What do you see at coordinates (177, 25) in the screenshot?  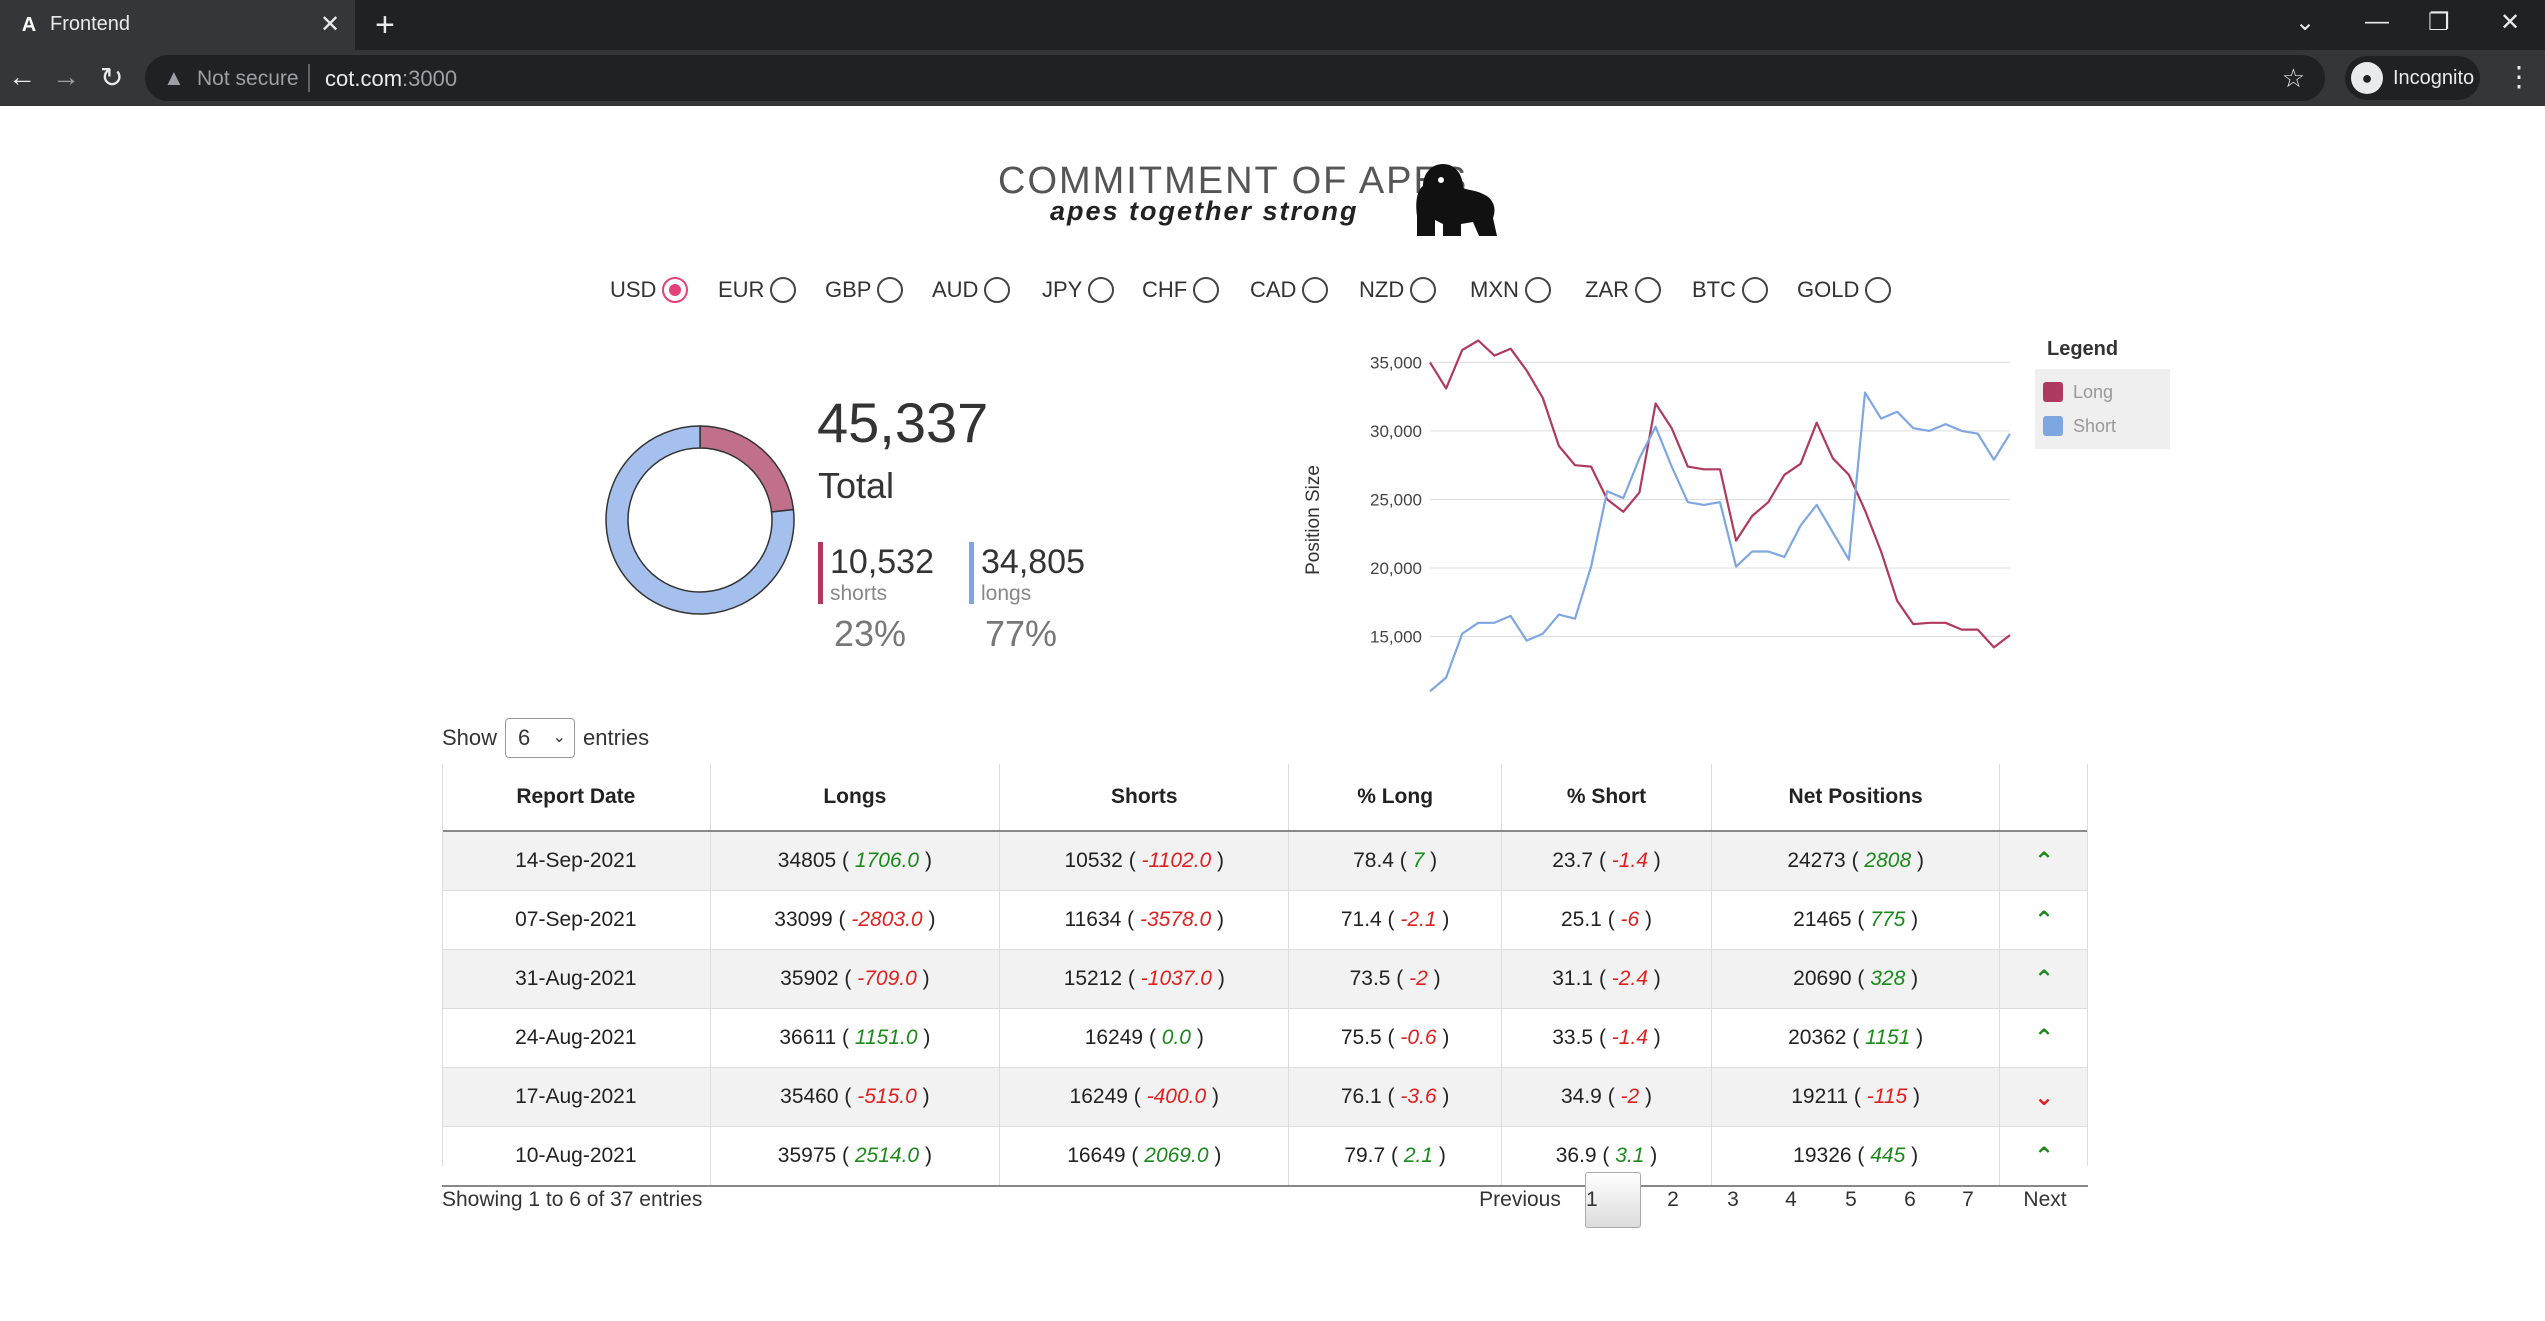 I see `browser-tab: A Frontend ✕` at bounding box center [177, 25].